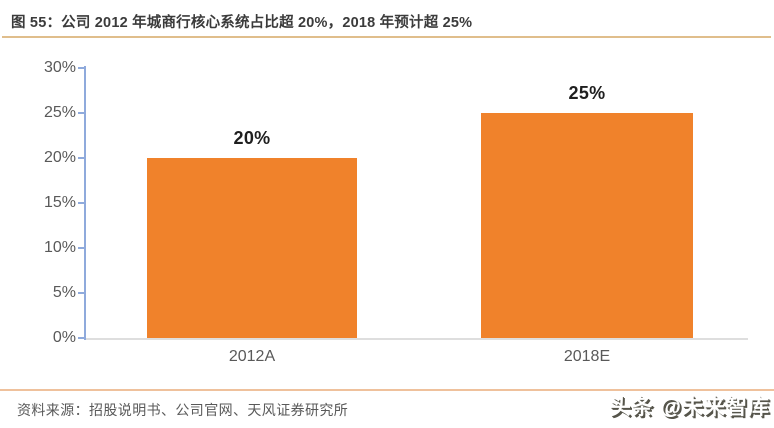 Image resolution: width=774 pixels, height=428 pixels. What do you see at coordinates (387, 390) in the screenshot?
I see `footer-divider` at bounding box center [387, 390].